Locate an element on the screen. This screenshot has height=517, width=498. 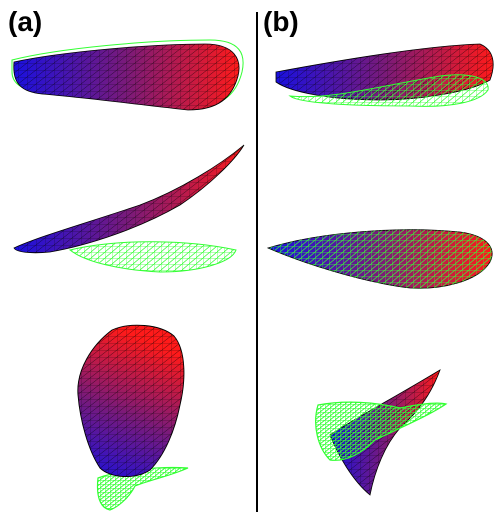
panel-a-label: (a) is located at coordinates (25, 21).